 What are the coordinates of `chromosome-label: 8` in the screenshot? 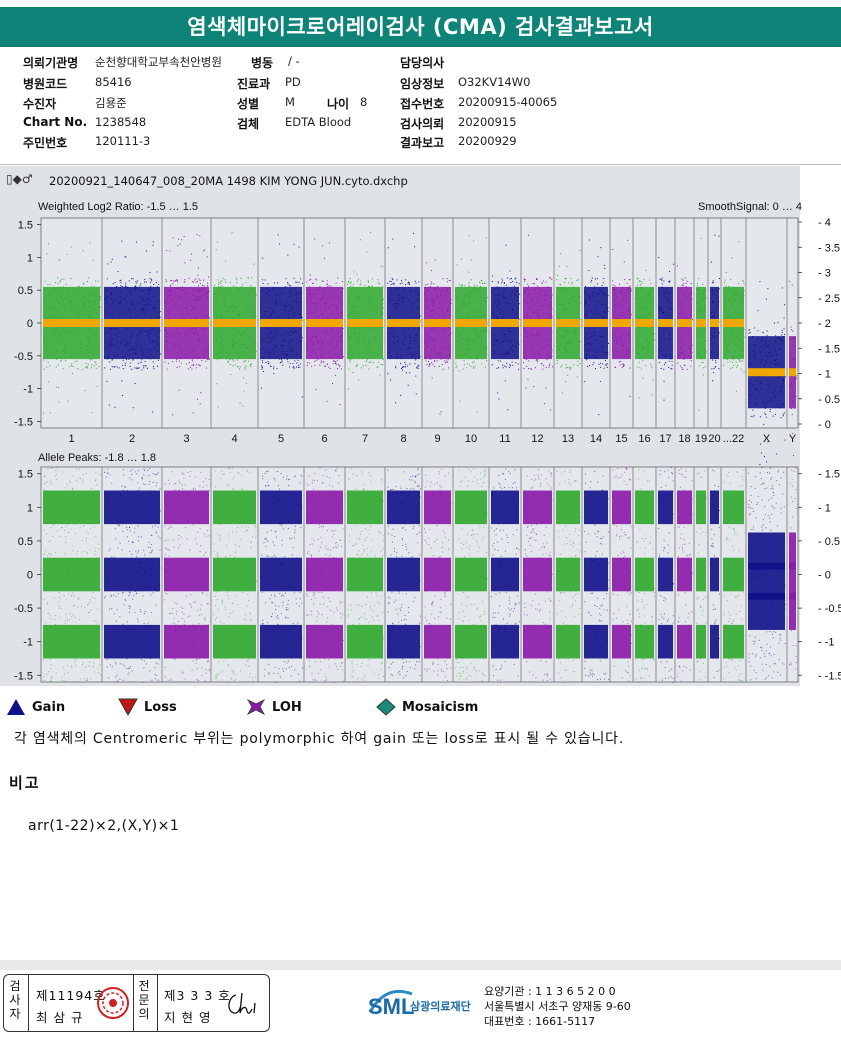 It's located at (403, 439).